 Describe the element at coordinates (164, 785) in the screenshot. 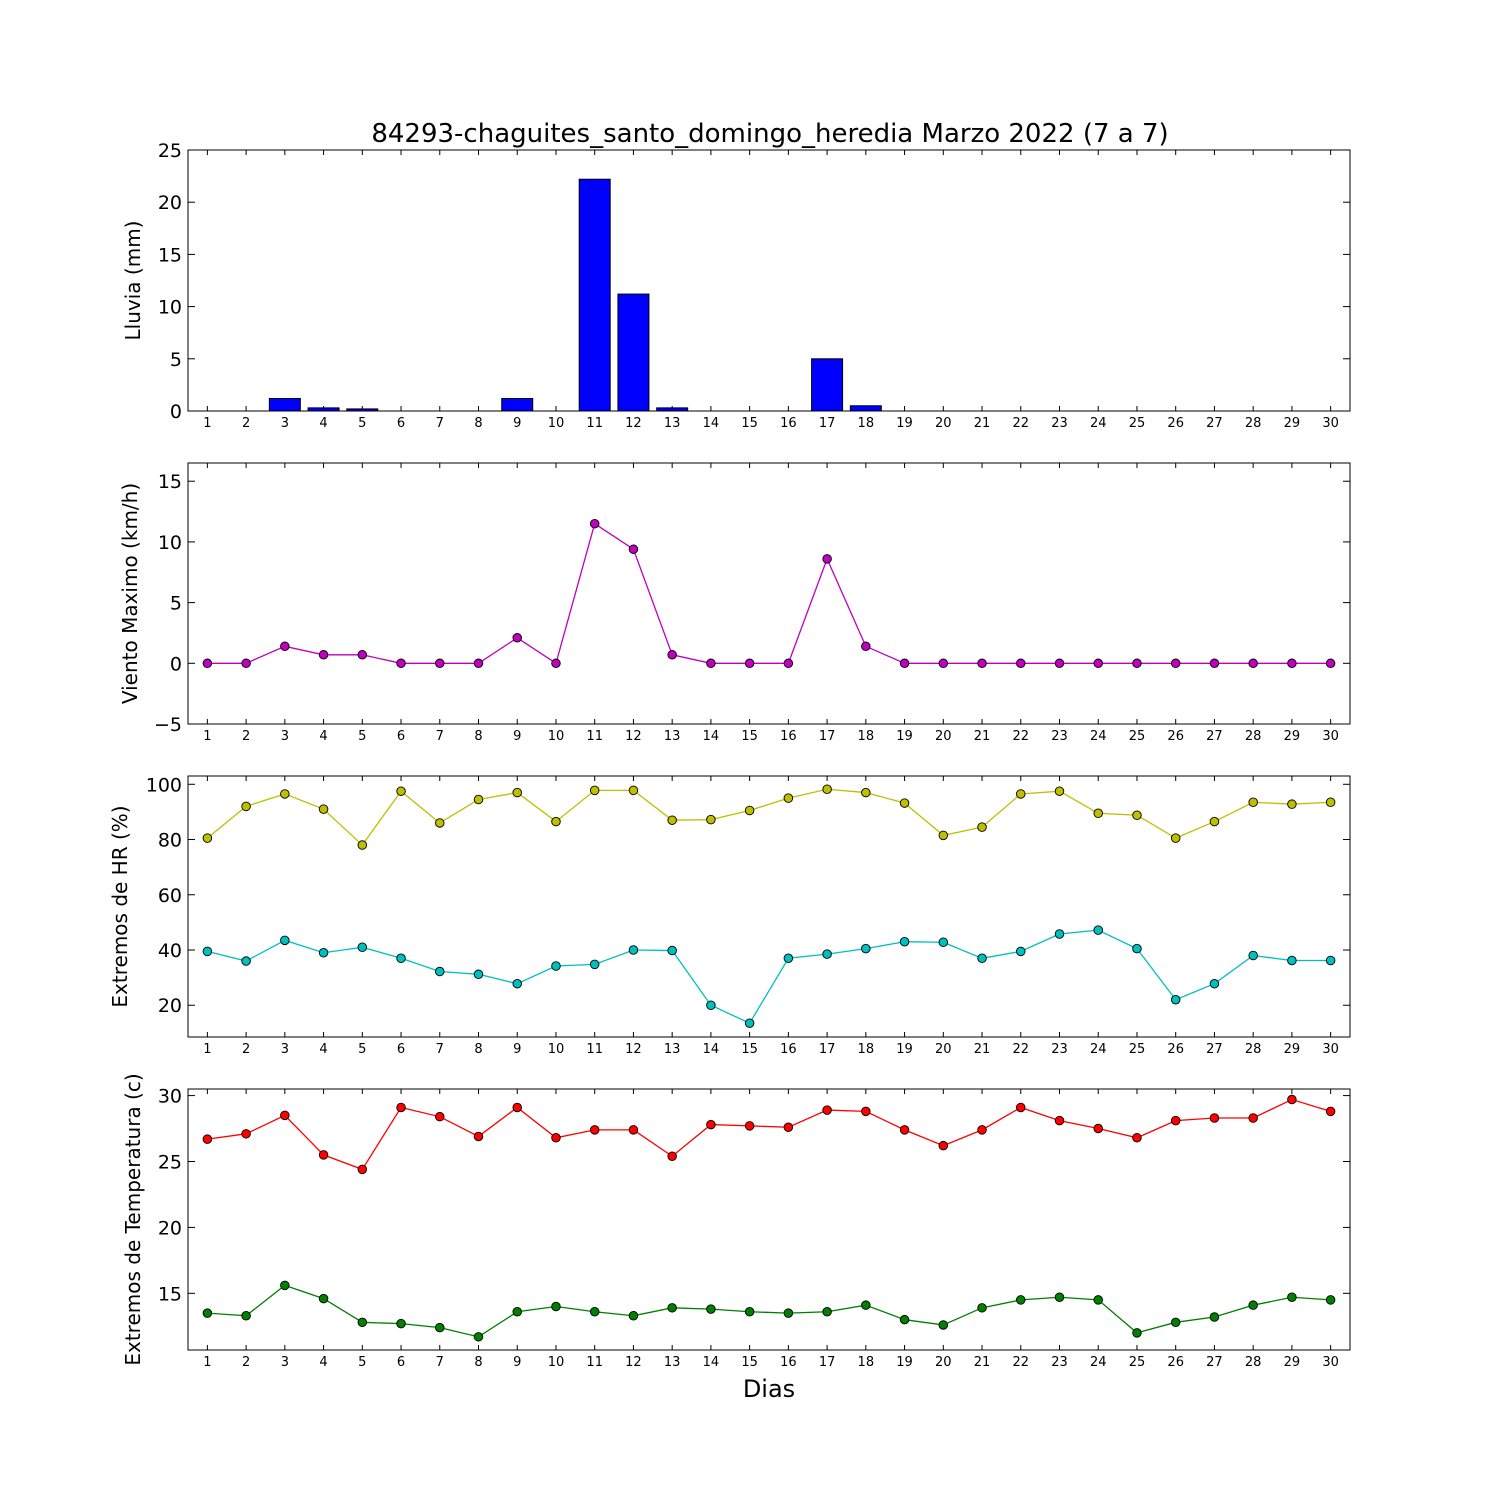

I see `y-tick-label: 100` at that location.